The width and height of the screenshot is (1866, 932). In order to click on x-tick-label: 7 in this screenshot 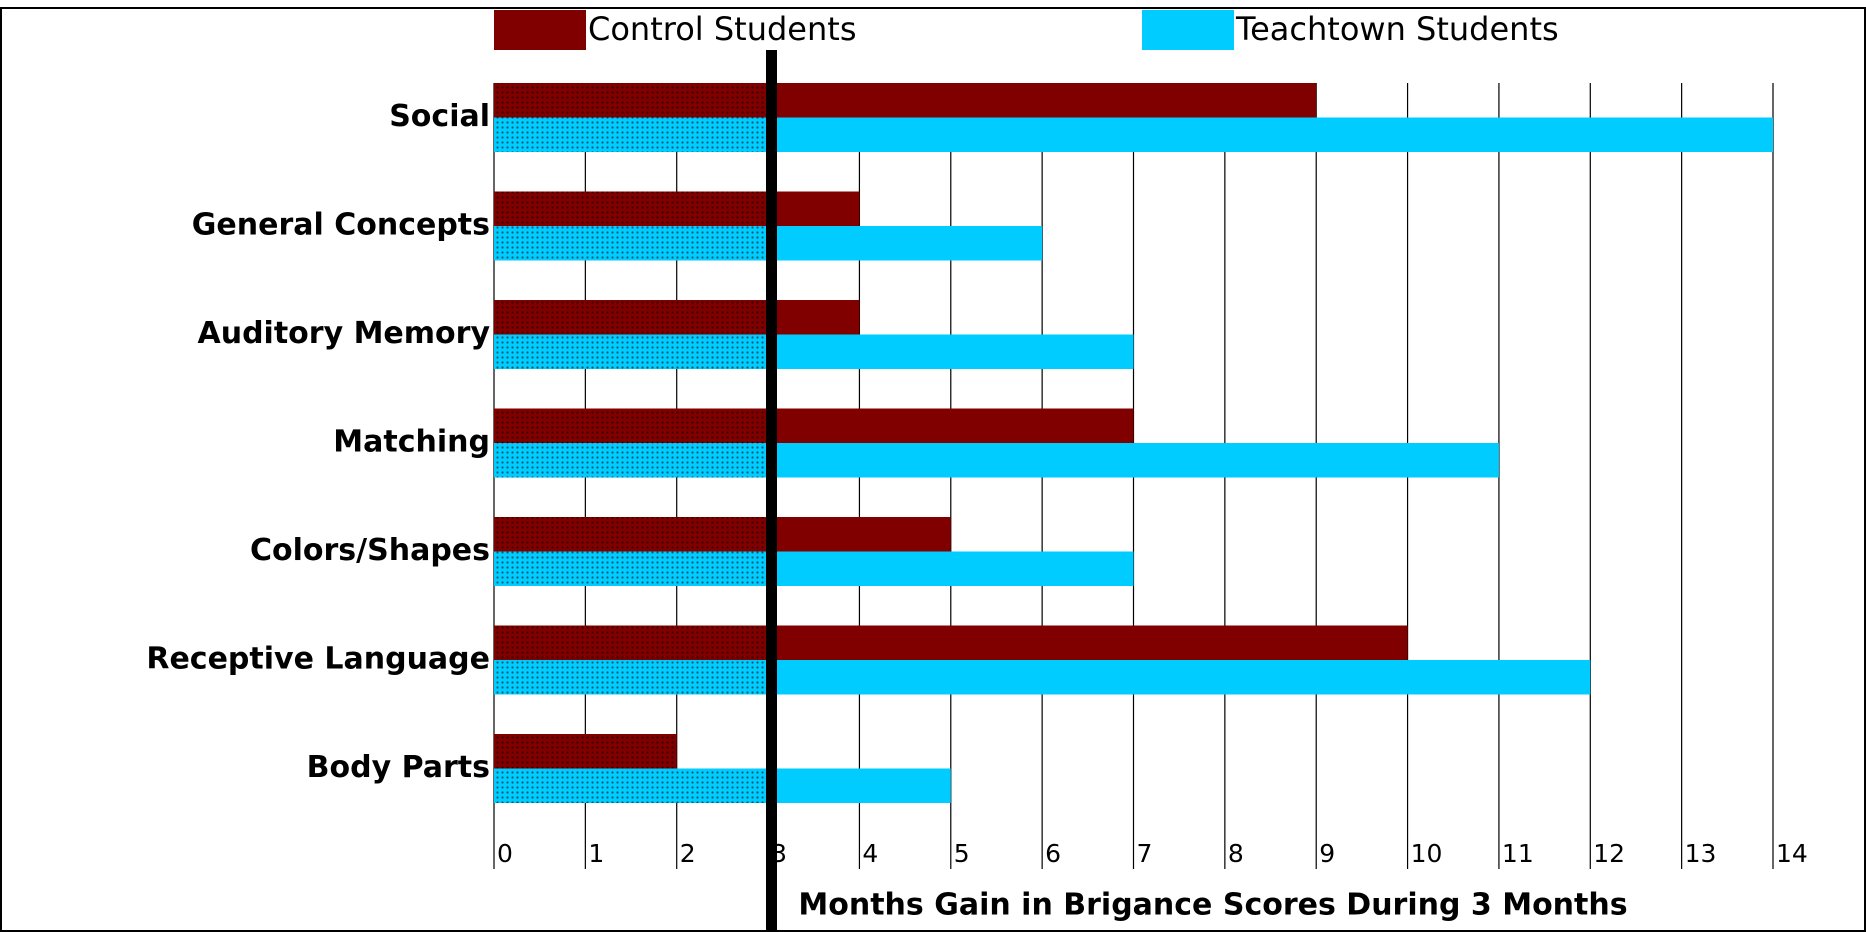, I will do `click(1145, 853)`.